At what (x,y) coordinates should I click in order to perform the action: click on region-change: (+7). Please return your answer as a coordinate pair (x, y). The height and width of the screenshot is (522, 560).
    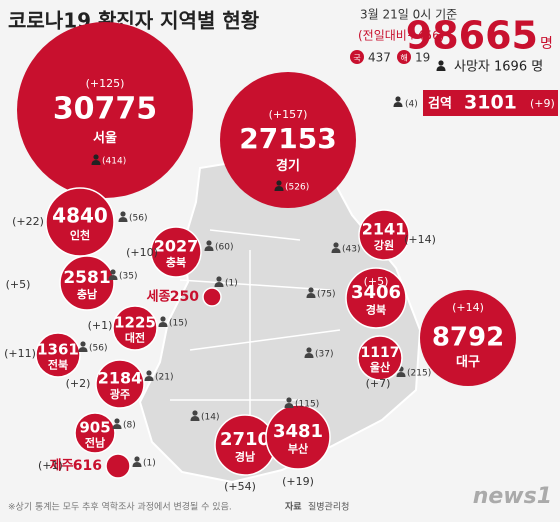
    Looking at the image, I should click on (378, 383).